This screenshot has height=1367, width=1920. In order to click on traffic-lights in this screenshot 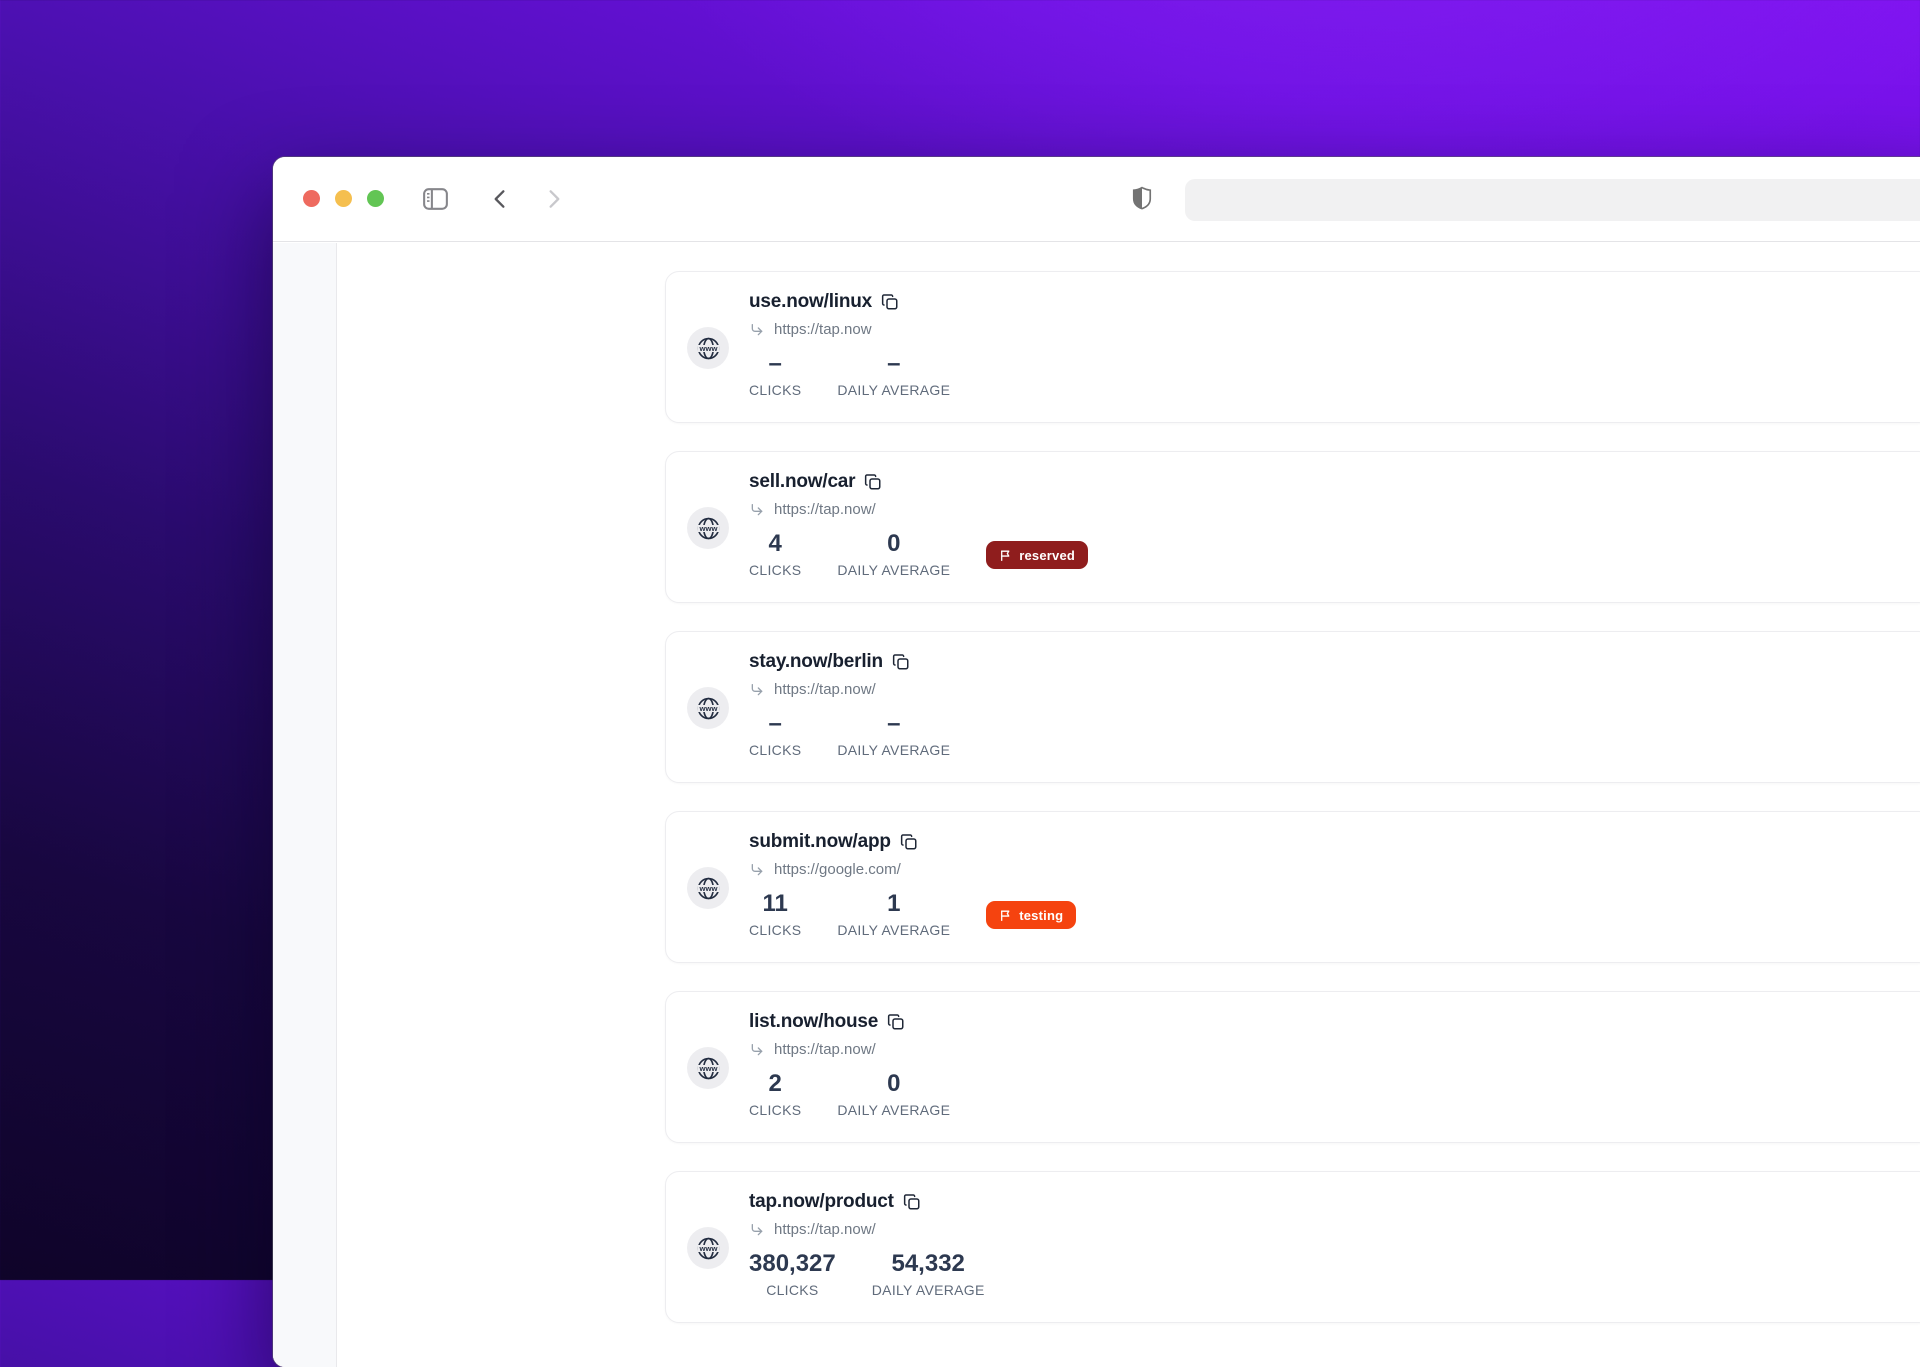, I will do `click(343, 198)`.